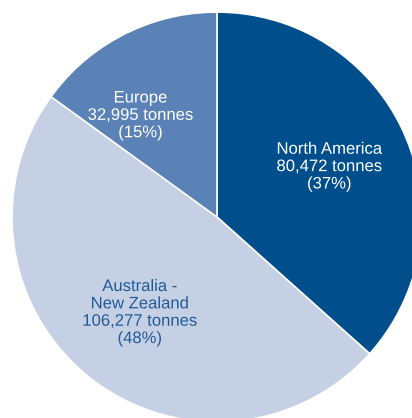  What do you see at coordinates (140, 293) in the screenshot?
I see `slice-label: Australia - New Zealand` at bounding box center [140, 293].